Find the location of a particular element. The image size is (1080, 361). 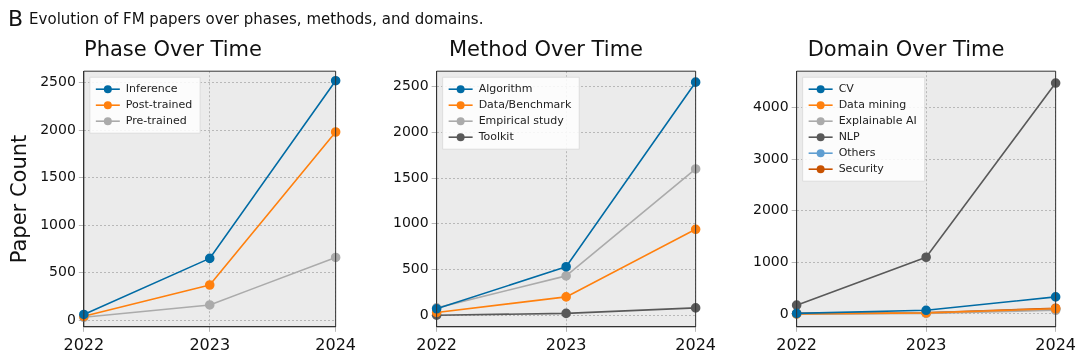

legend-label: CV is located at coordinates (846, 89).